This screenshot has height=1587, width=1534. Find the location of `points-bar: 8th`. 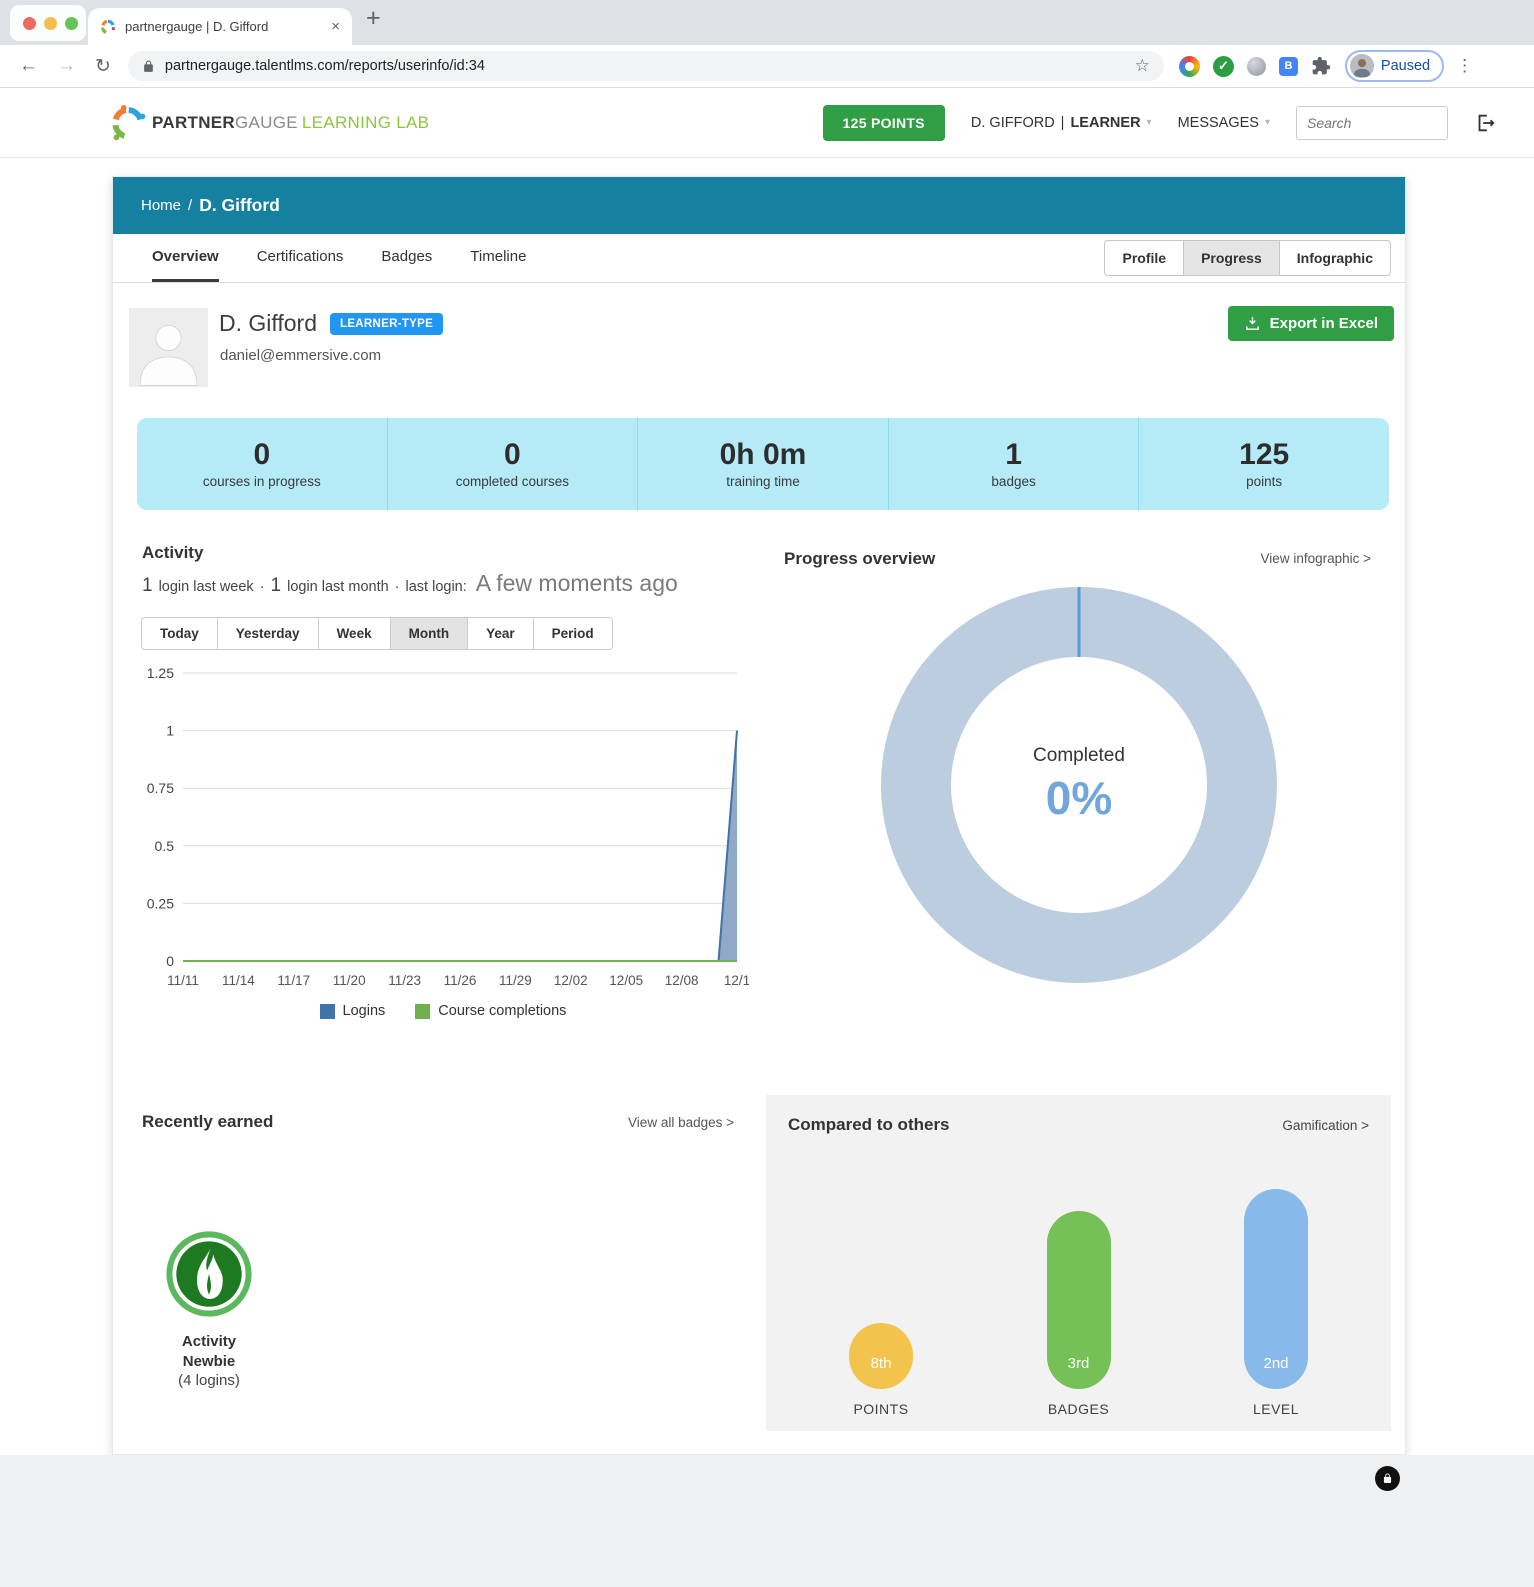

points-bar: 8th is located at coordinates (881, 1356).